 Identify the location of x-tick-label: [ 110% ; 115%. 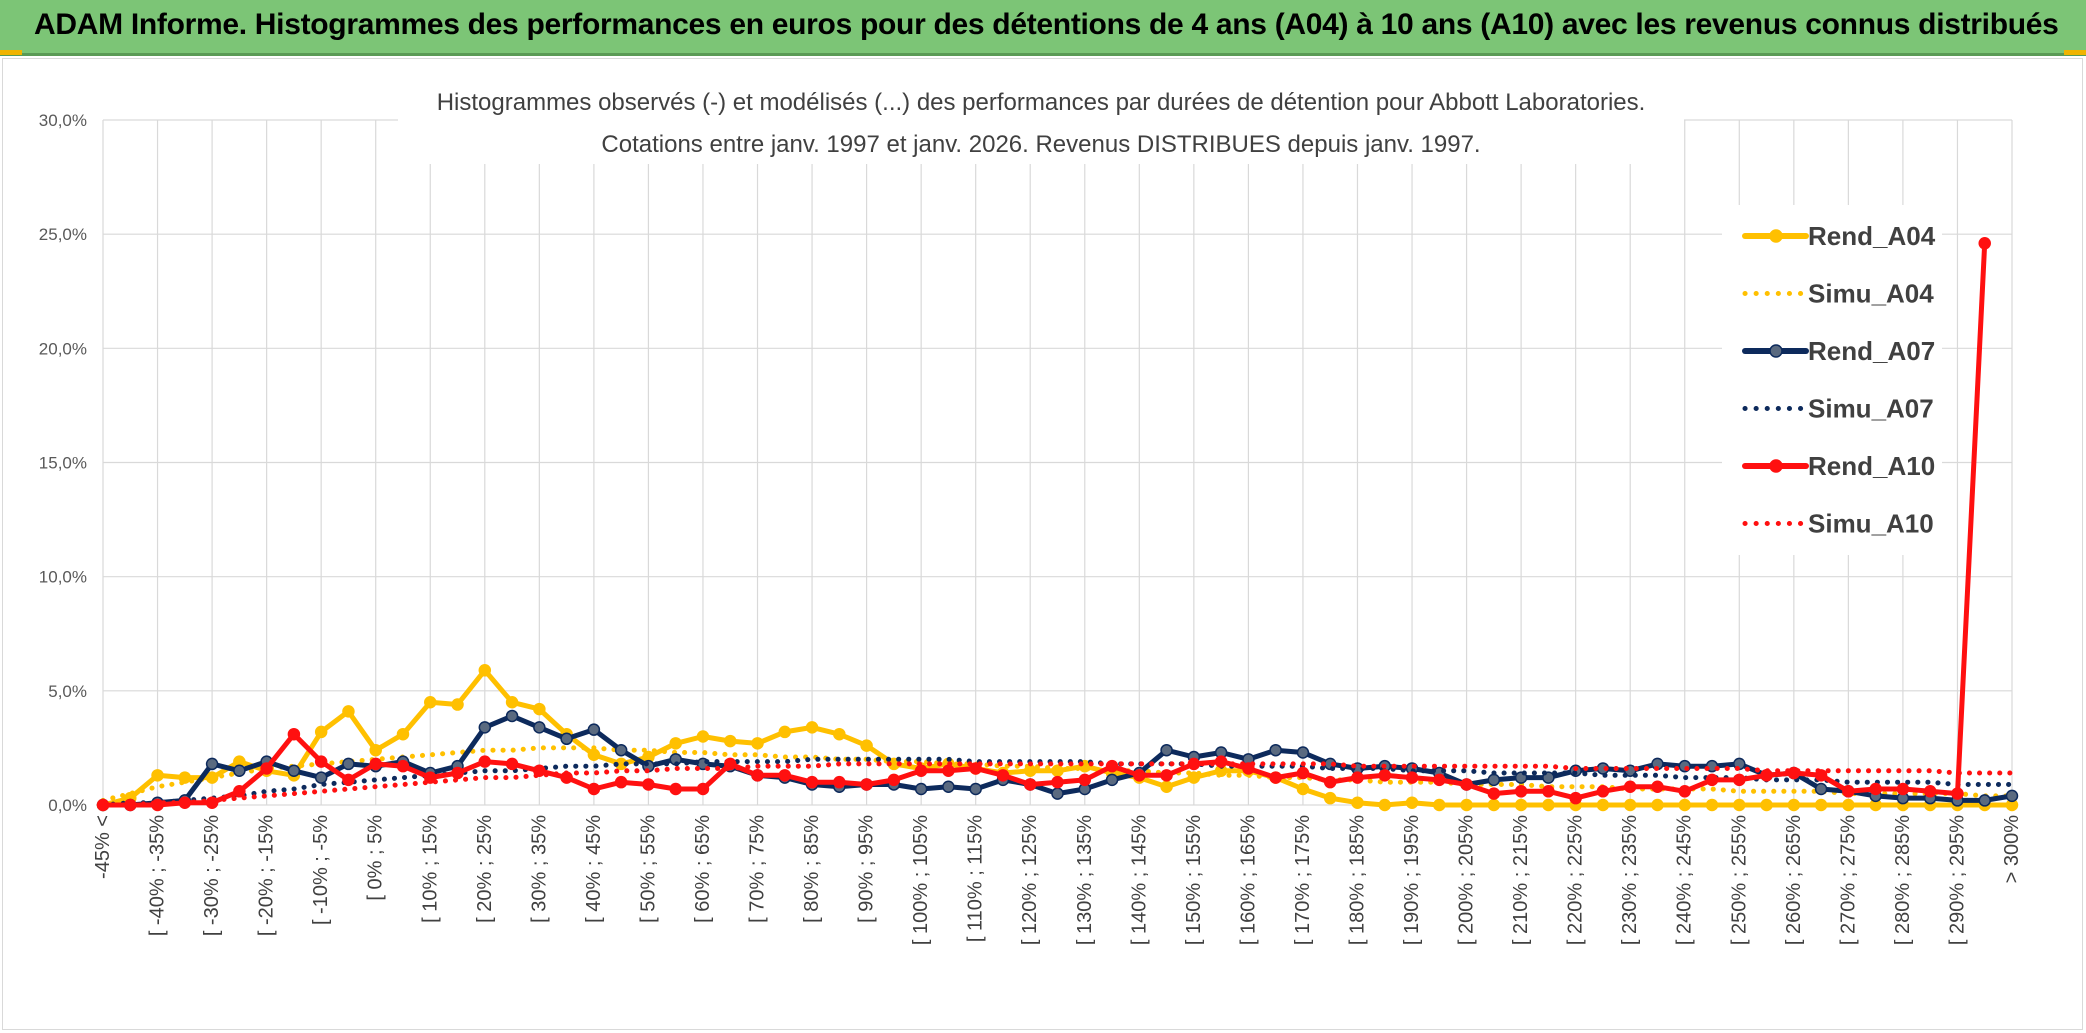
(976, 878).